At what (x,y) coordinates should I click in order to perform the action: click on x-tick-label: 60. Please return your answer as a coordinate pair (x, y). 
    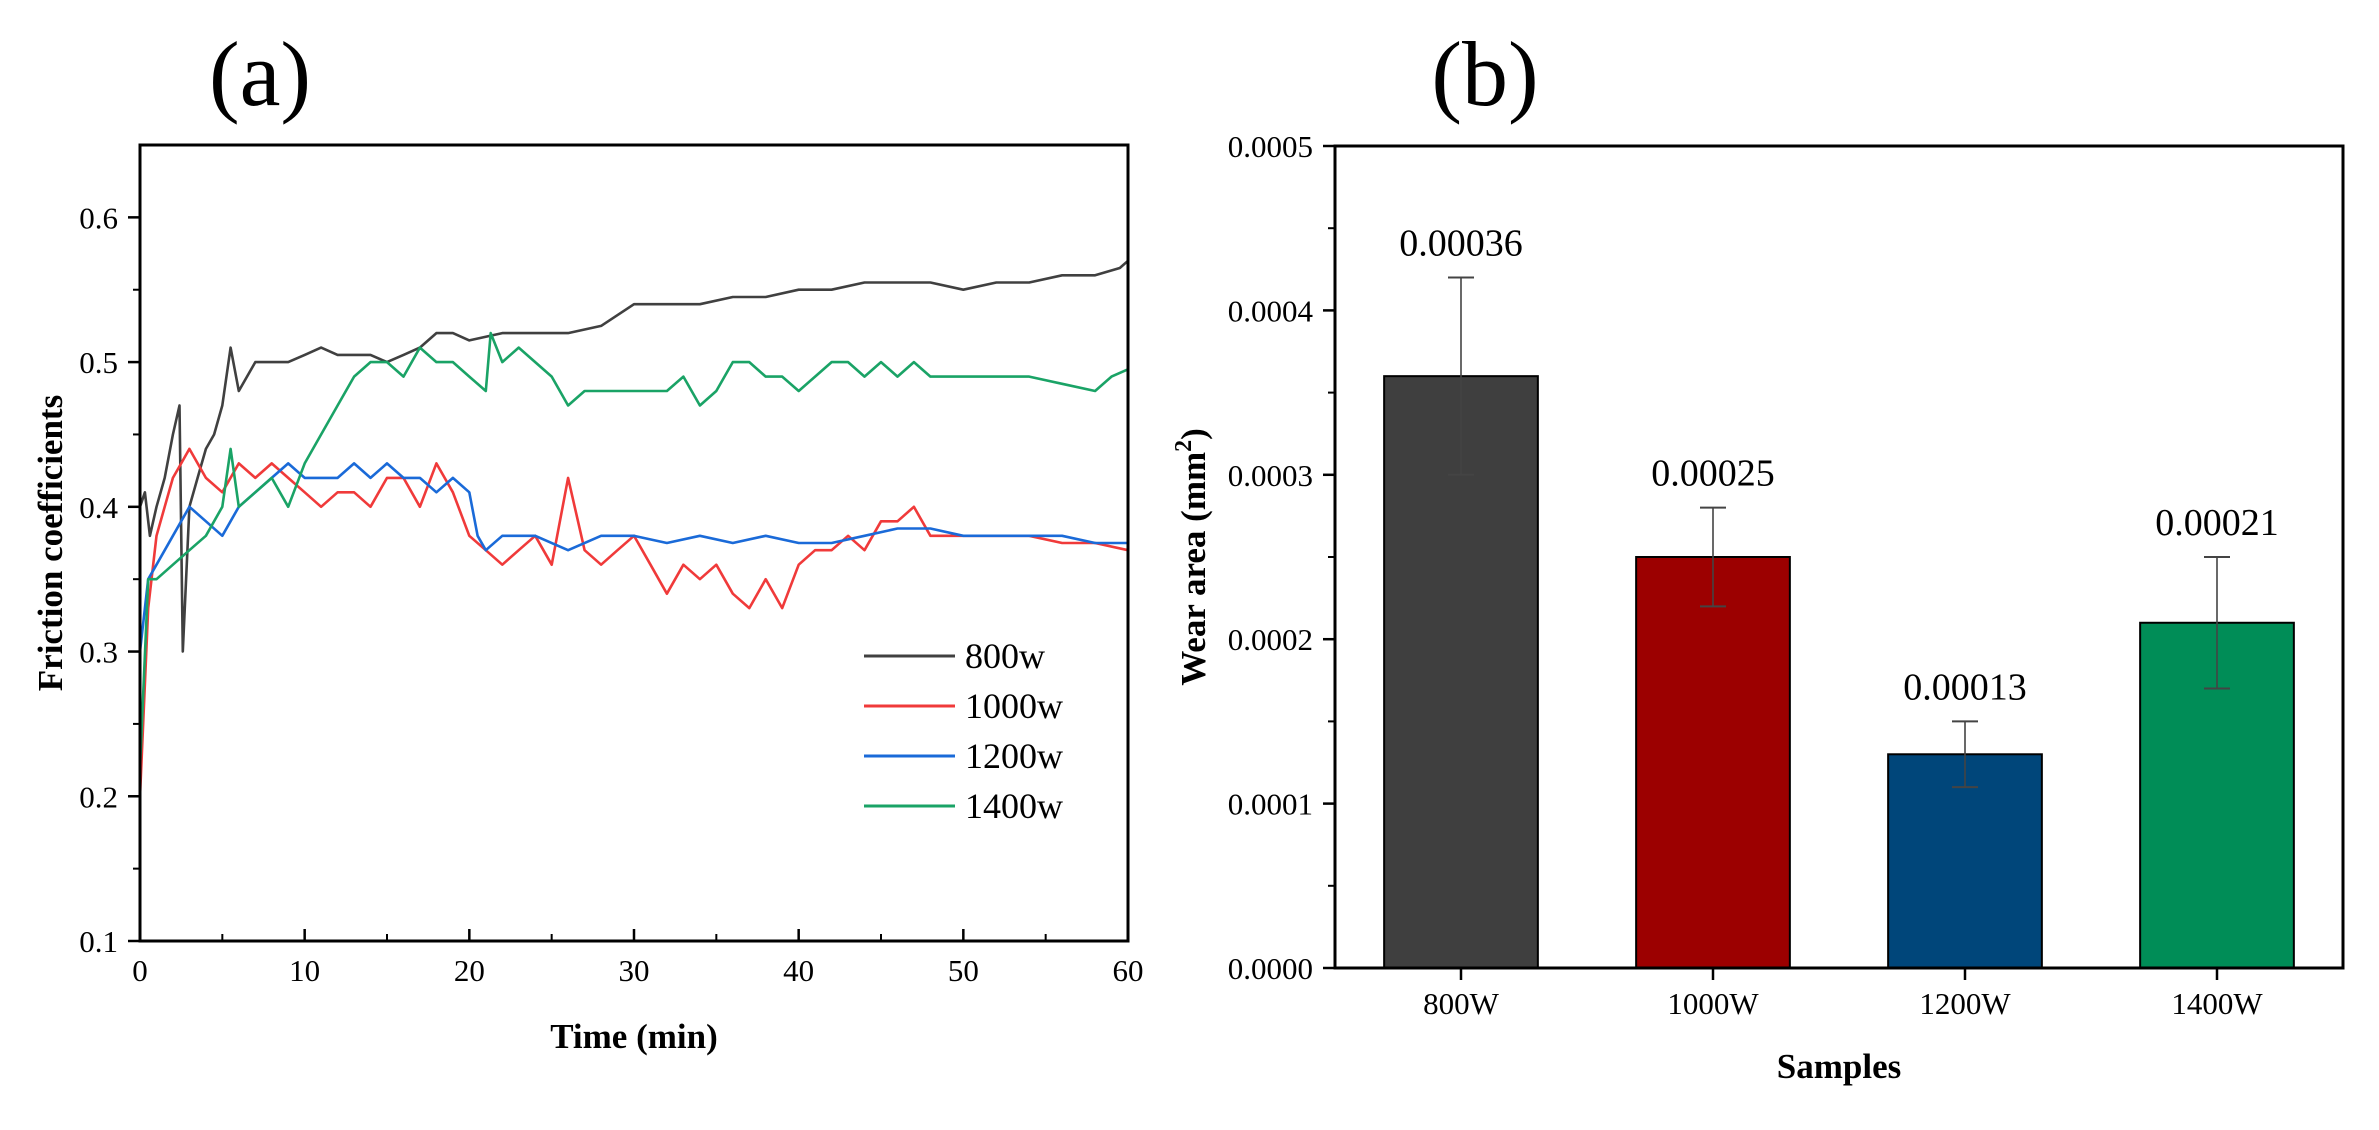
    Looking at the image, I should click on (1128, 970).